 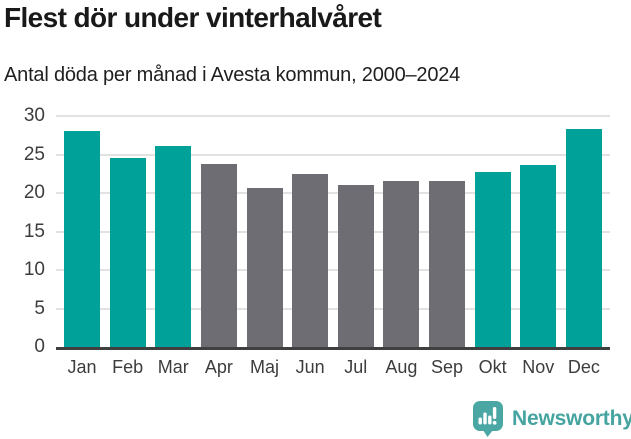 I want to click on y-tick-label: 5, so click(x=39, y=308).